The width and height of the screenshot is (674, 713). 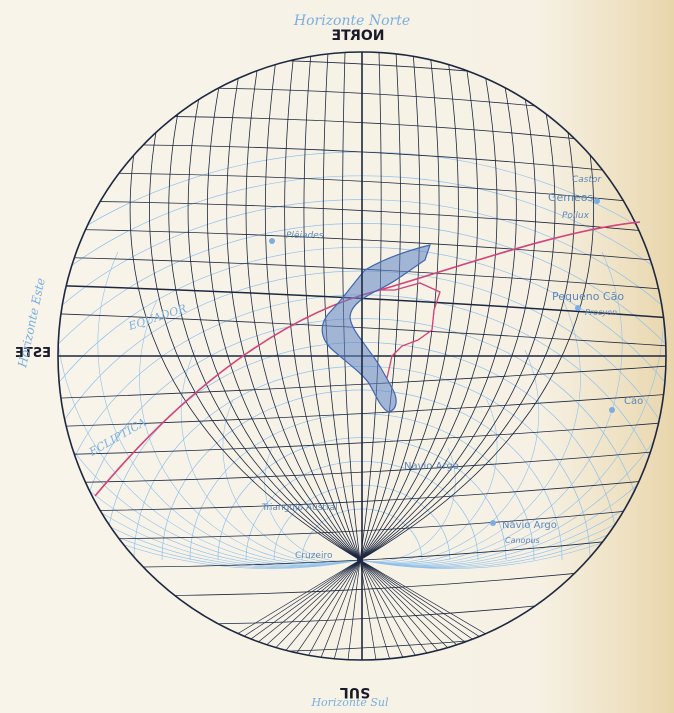 What do you see at coordinates (299, 508) in the screenshot?
I see `star-triangulo-label: Triangulo Austral` at bounding box center [299, 508].